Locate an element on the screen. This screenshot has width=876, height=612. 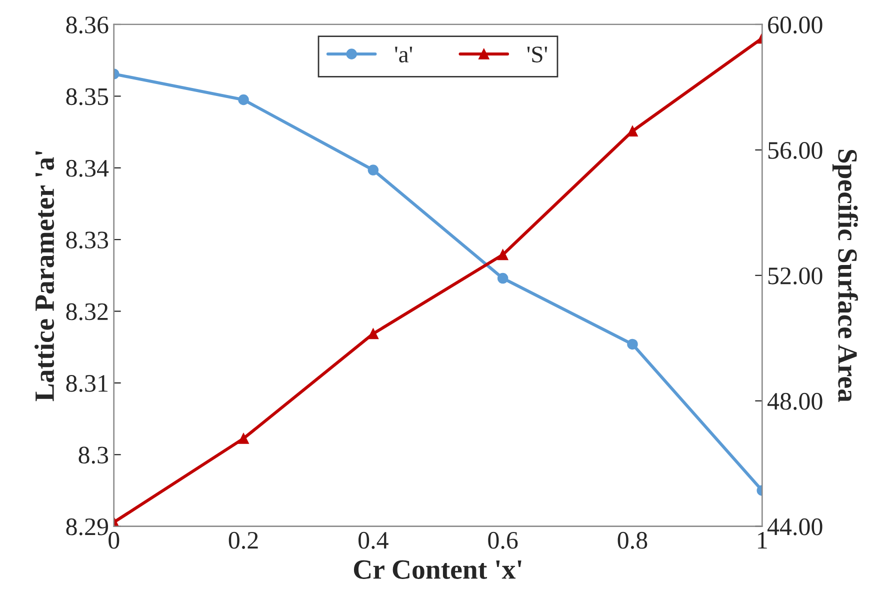
y2-tick-label: 52.00 is located at coordinates (795, 275).